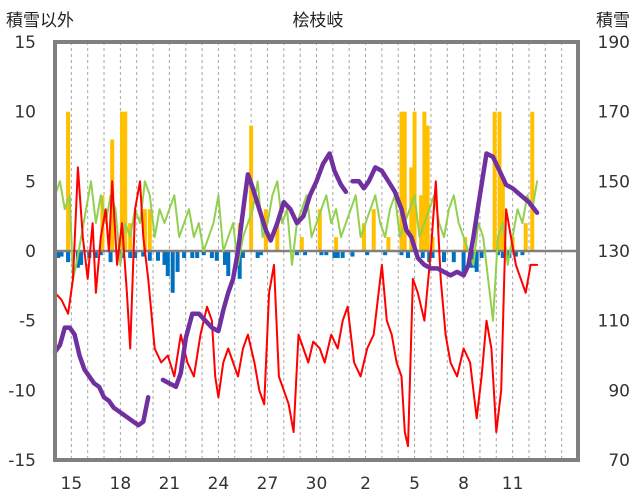  I want to click on left-tick-label: 15, so click(25, 43).